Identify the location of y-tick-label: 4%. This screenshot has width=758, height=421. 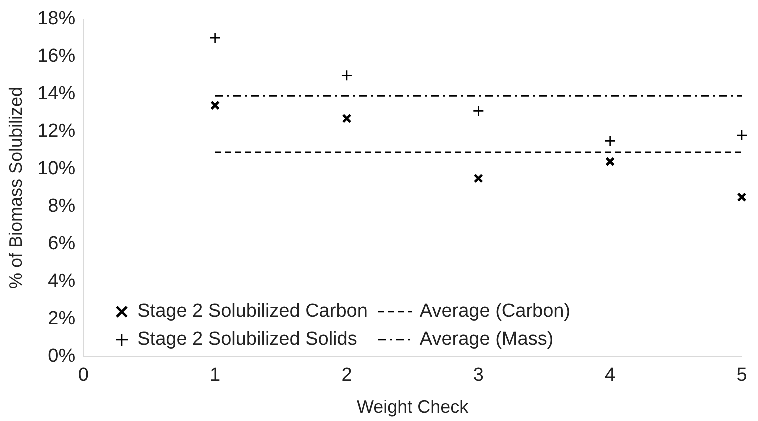
(62, 281).